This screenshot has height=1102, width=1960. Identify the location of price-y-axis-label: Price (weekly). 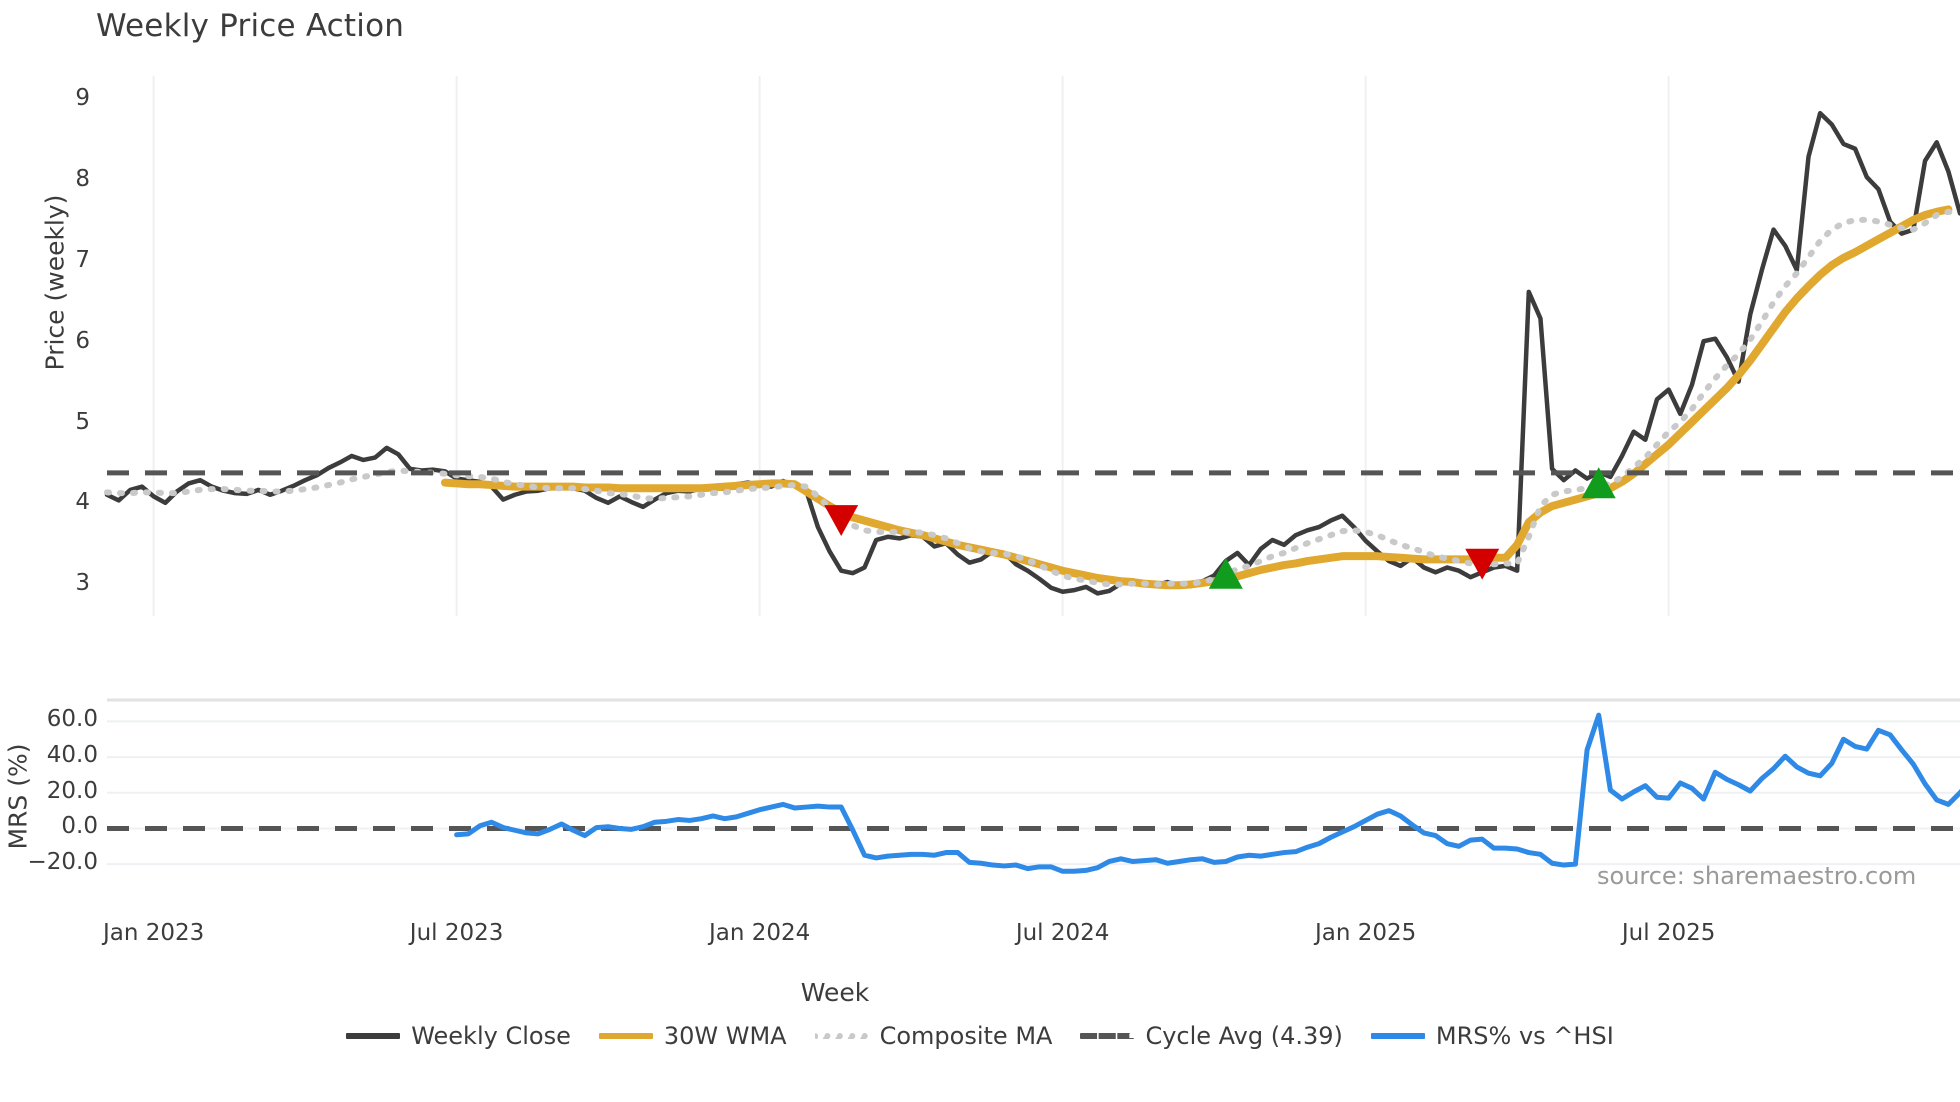
(55, 282).